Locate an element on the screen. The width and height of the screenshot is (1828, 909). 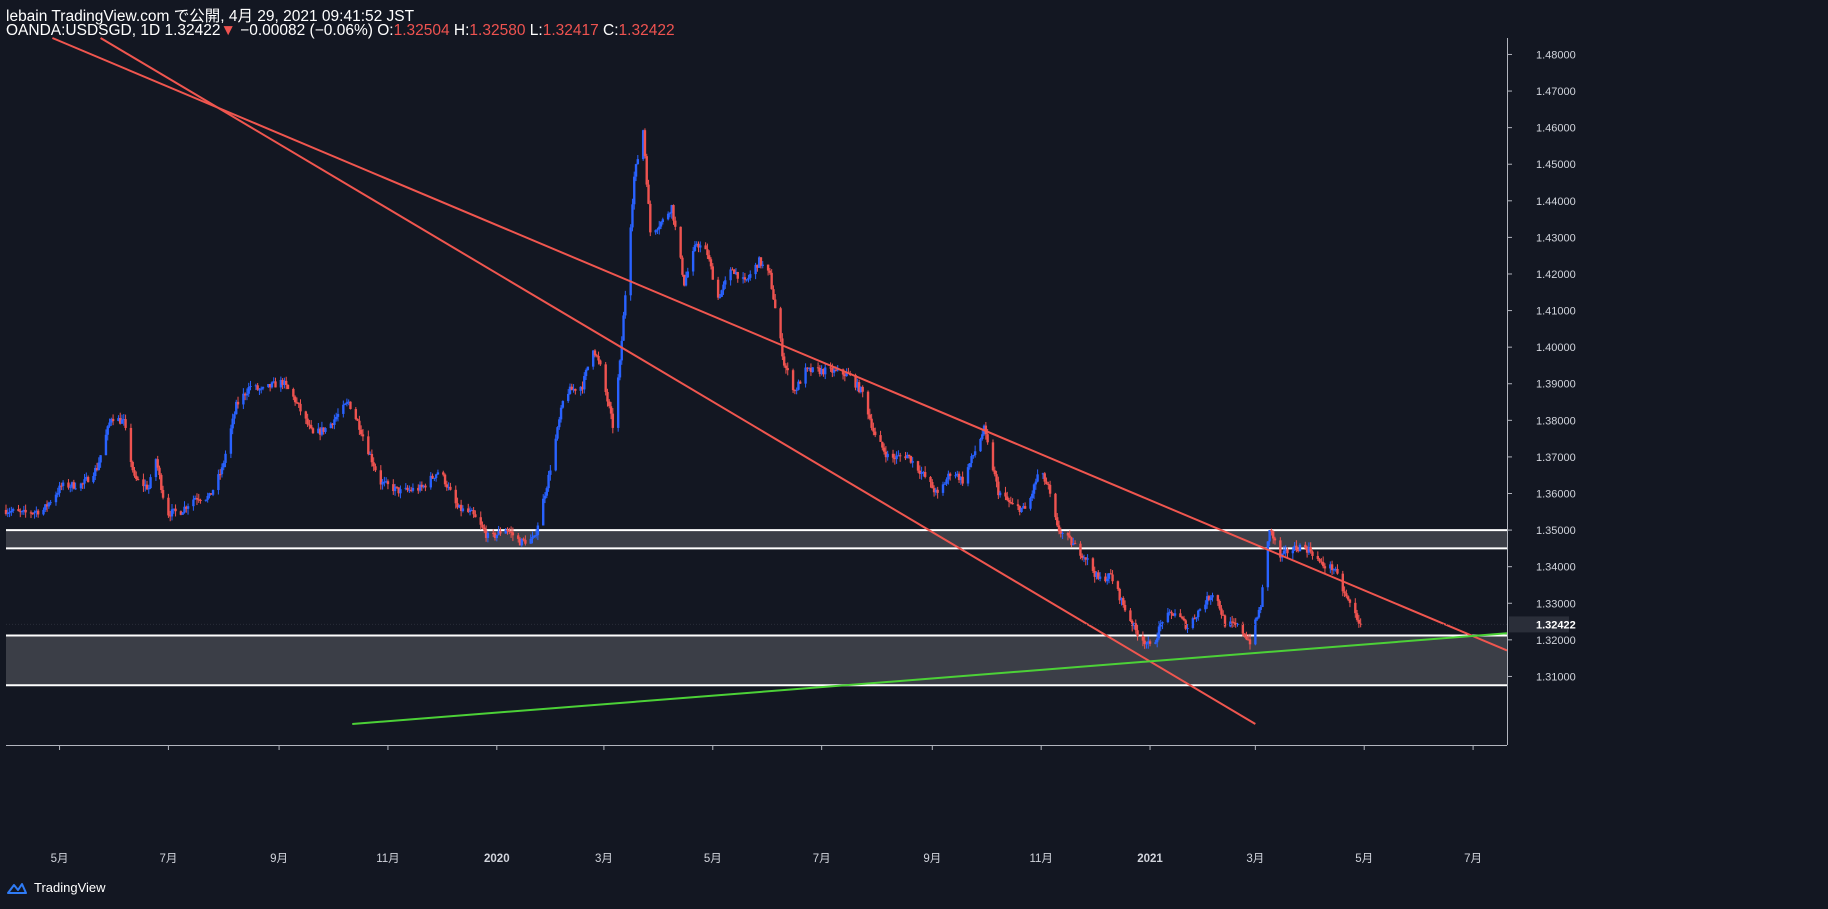
tradingview-logo: TradingView is located at coordinates (56, 887).